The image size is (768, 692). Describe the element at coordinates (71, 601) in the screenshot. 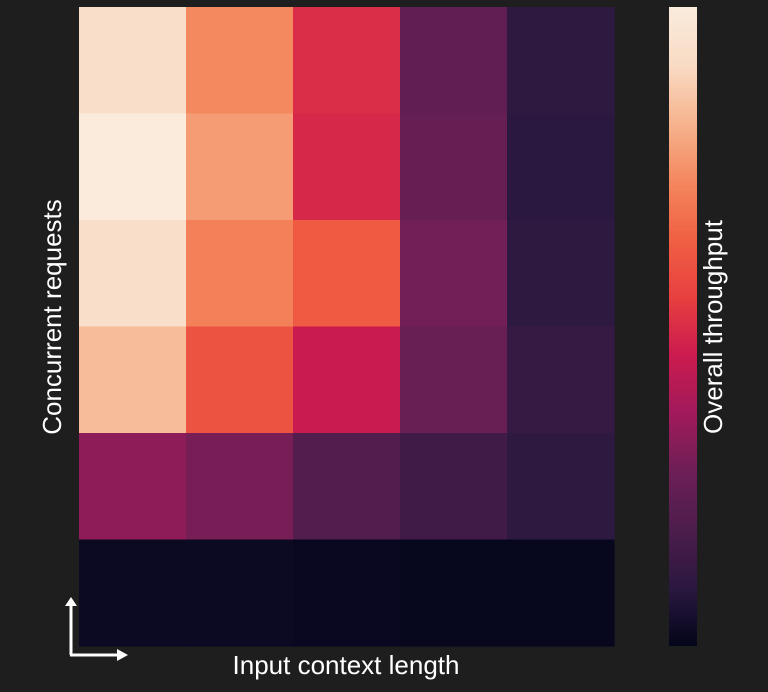

I see `y-axis-arrowhead` at that location.